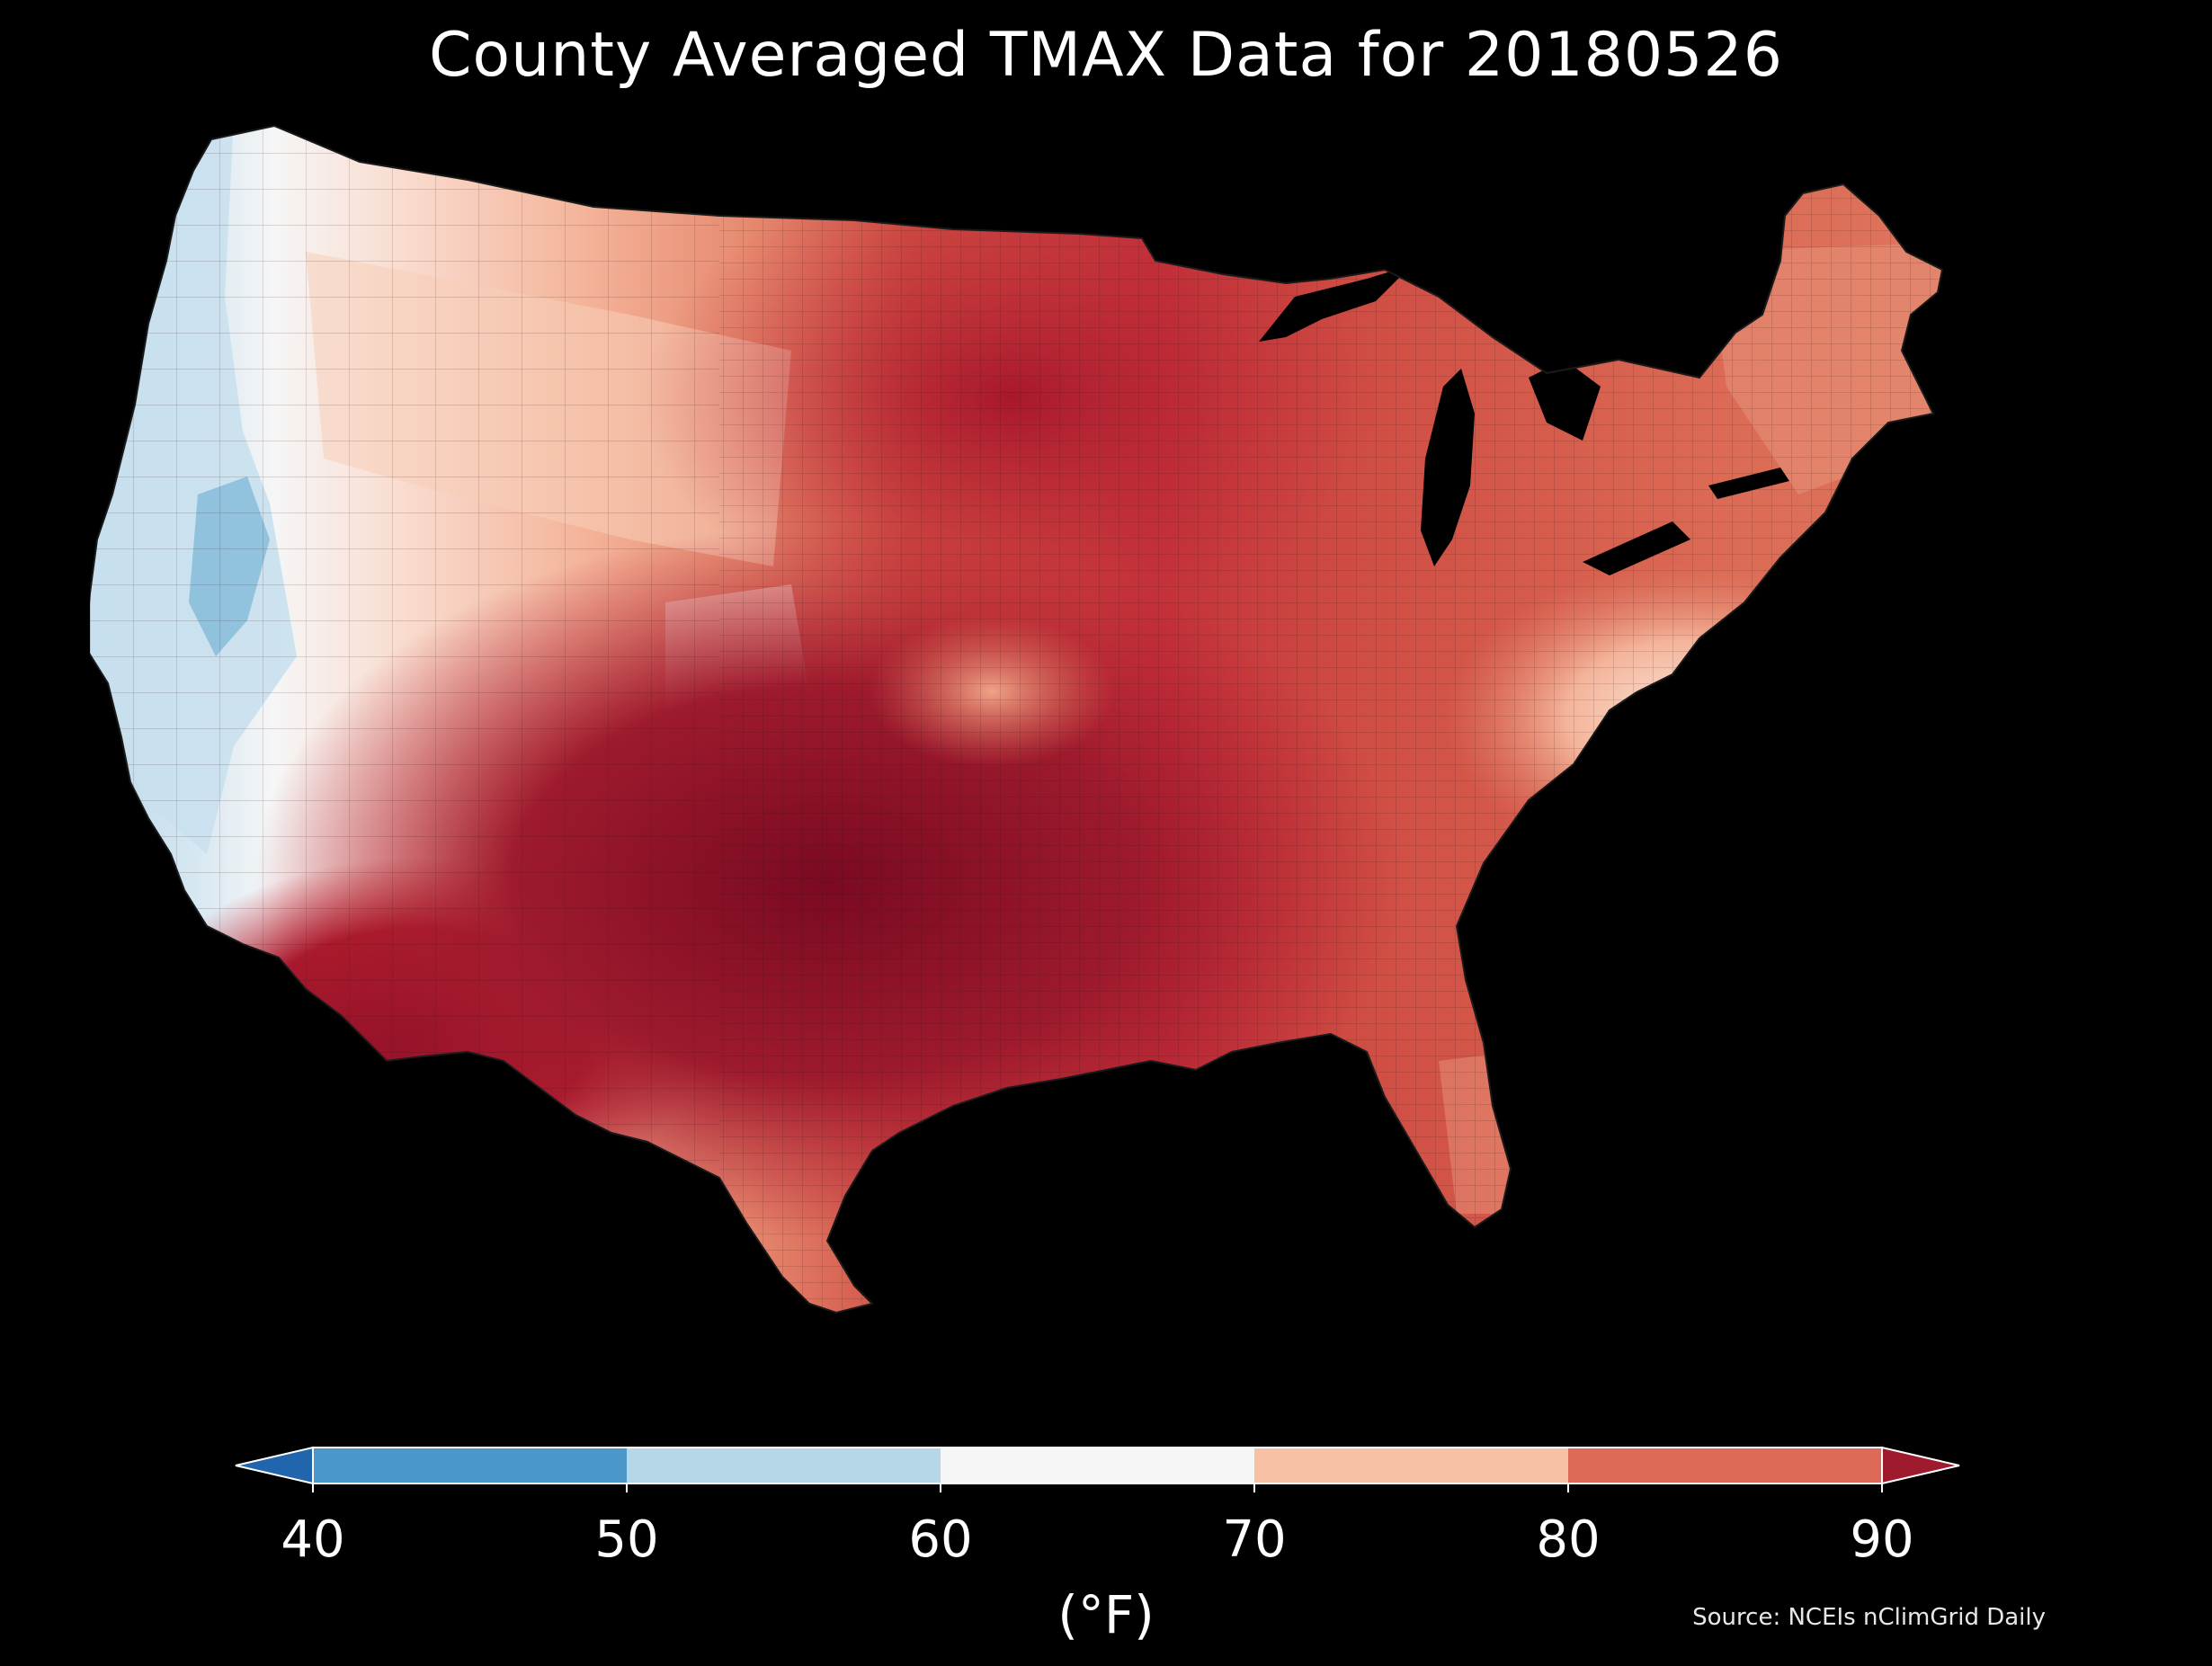 The image size is (2212, 1666). Describe the element at coordinates (274, 1465) in the screenshot. I see `colorbar-under-extension` at that location.